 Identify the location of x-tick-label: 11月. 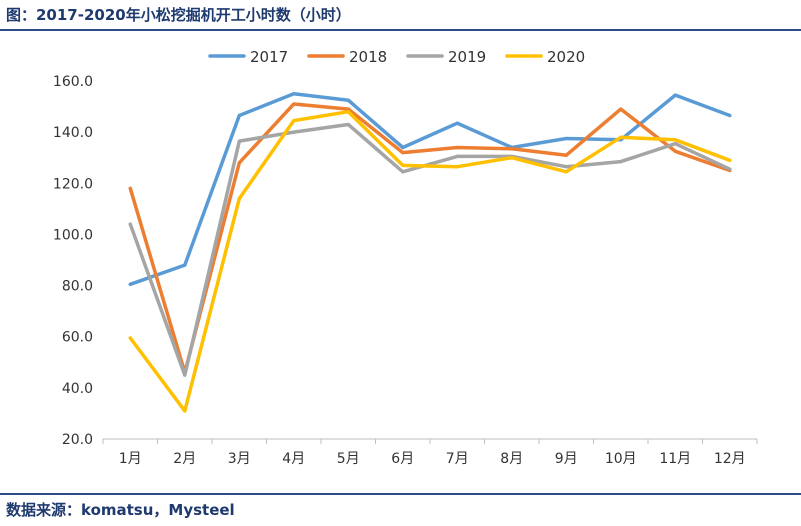
(675, 459).